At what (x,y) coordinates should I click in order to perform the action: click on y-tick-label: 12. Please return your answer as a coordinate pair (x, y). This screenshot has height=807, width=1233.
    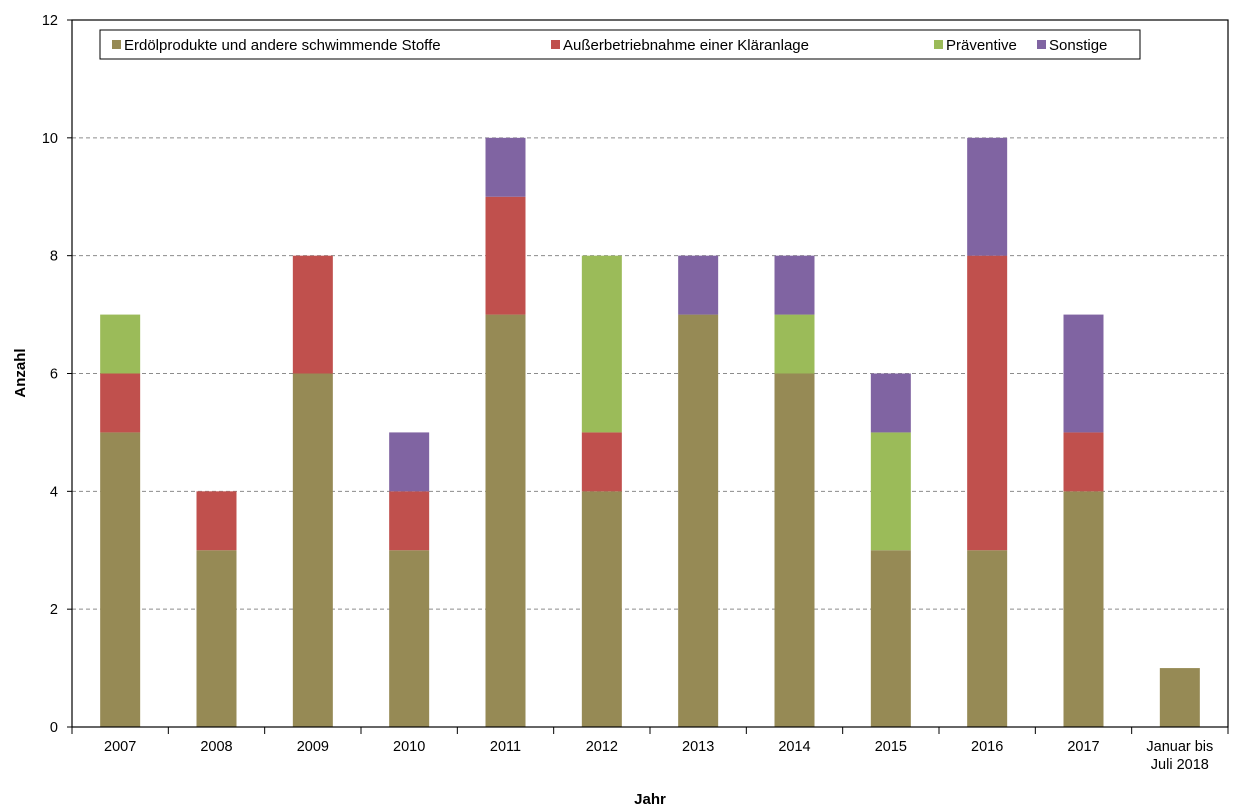
    Looking at the image, I should click on (50, 21).